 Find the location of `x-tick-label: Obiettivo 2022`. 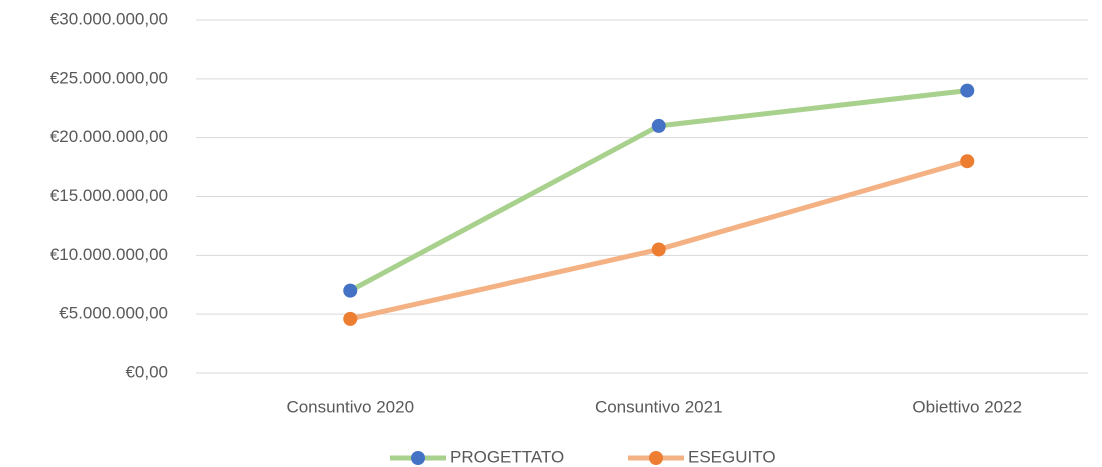

x-tick-label: Obiettivo 2022 is located at coordinates (967, 406).